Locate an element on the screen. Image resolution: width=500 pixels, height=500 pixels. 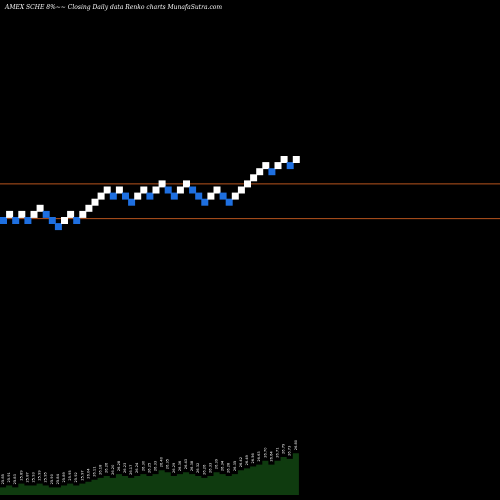
volume-label: 26.43 is located at coordinates (186, 464).